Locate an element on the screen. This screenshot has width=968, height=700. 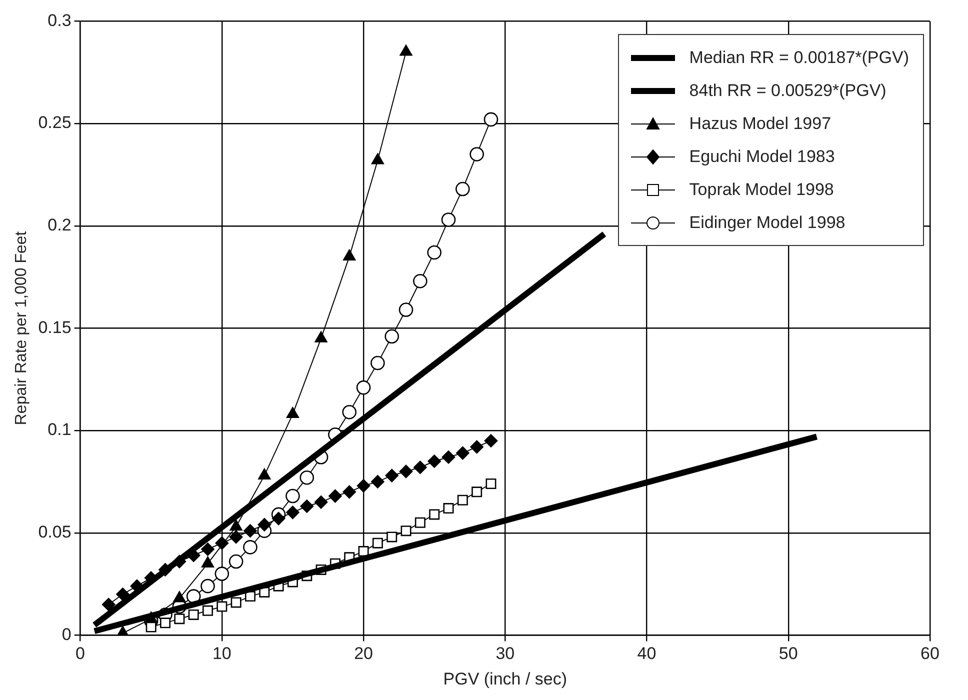
x-tick-label: 10 is located at coordinates (222, 654).